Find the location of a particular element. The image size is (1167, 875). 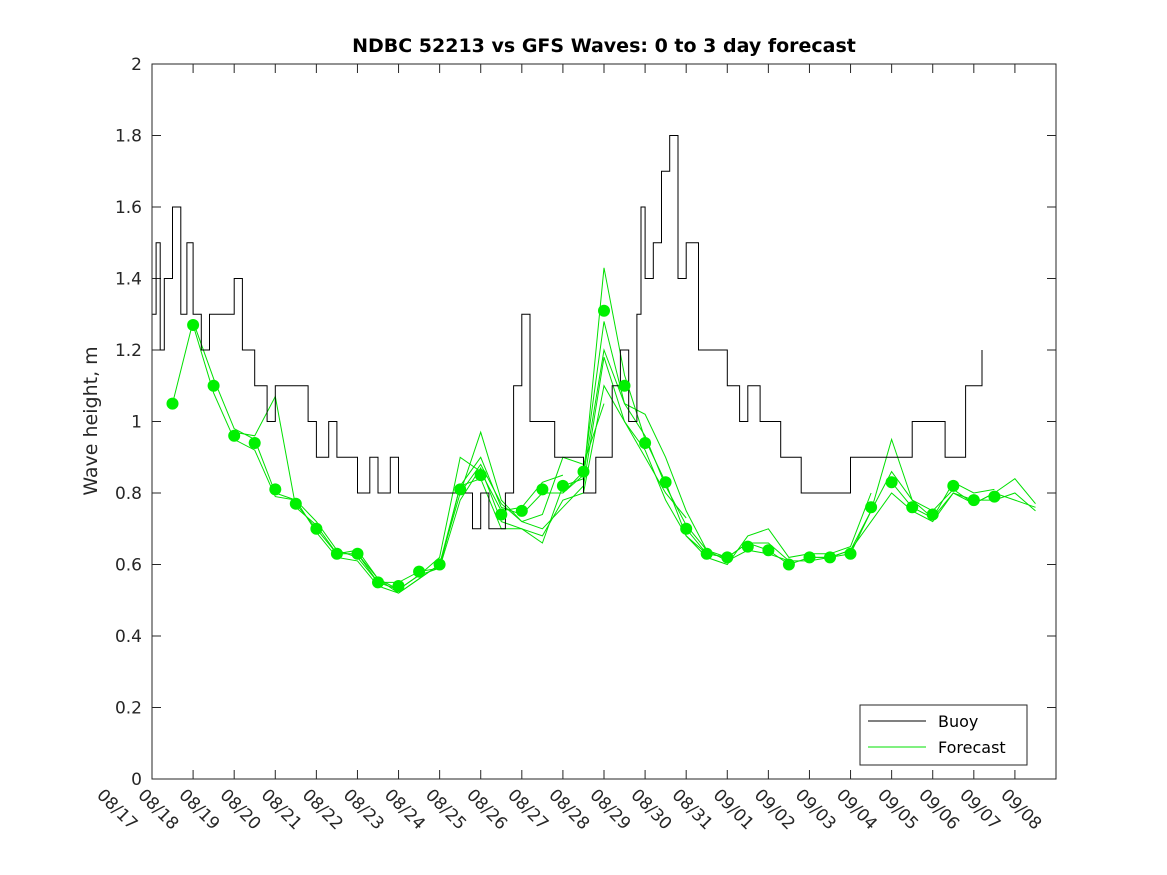

y-tick-label: 1 is located at coordinates (136, 423).